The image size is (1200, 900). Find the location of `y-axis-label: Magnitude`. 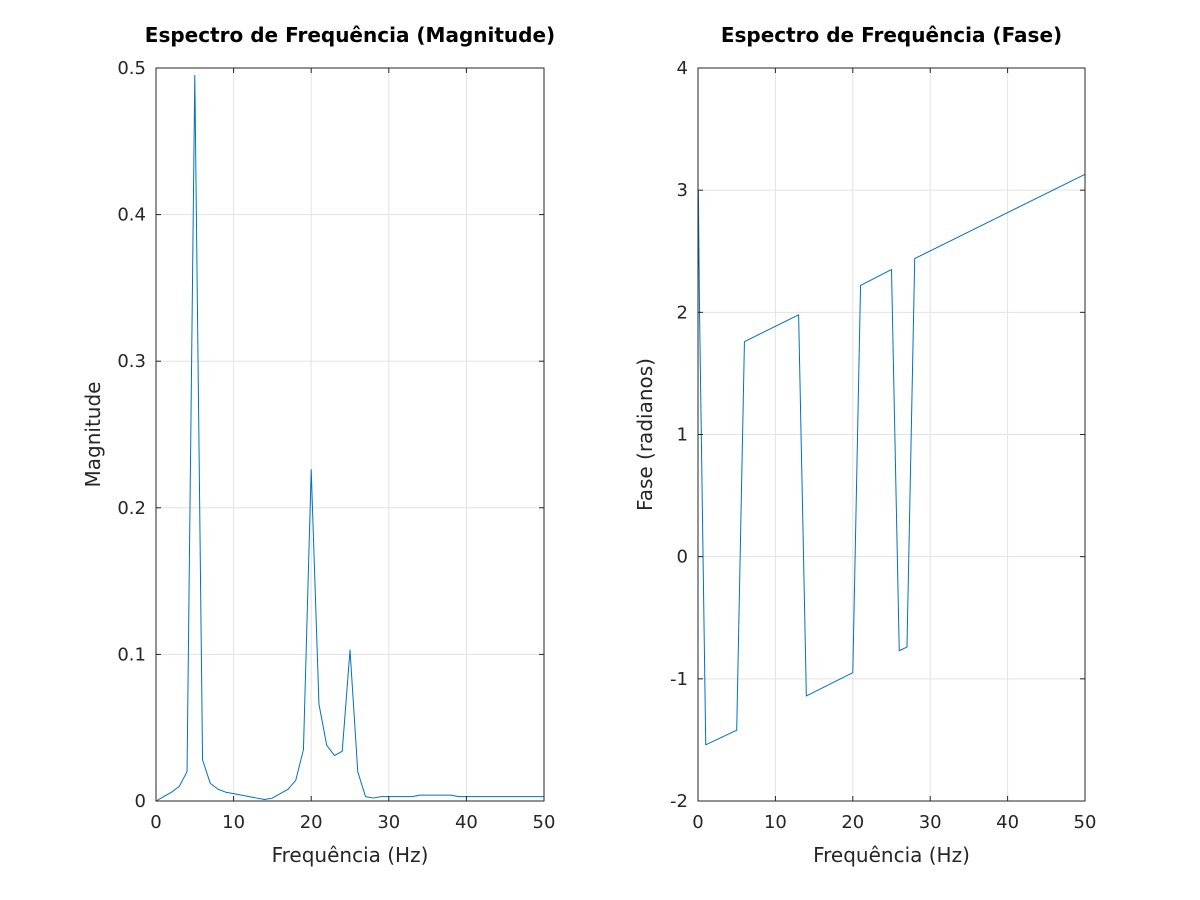

y-axis-label: Magnitude is located at coordinates (93, 435).